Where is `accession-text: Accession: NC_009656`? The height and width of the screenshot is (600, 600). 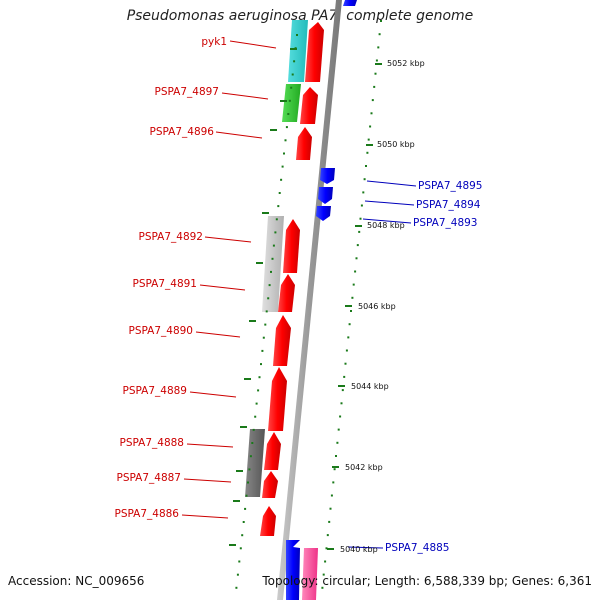
accession-text: Accession: NC_009656 is located at coordinates (76, 581).